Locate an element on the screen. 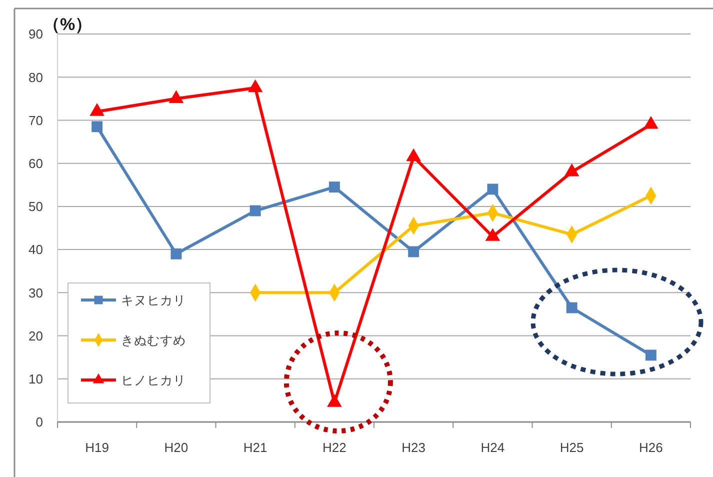 The height and width of the screenshot is (477, 713). x-tick-label: H26 is located at coordinates (651, 447).